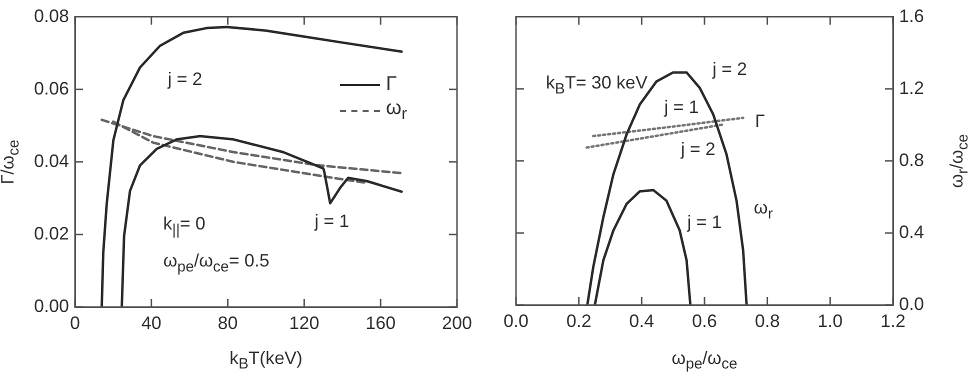  Describe the element at coordinates (51, 88) in the screenshot. I see `y-tick-label: 0.06` at that location.